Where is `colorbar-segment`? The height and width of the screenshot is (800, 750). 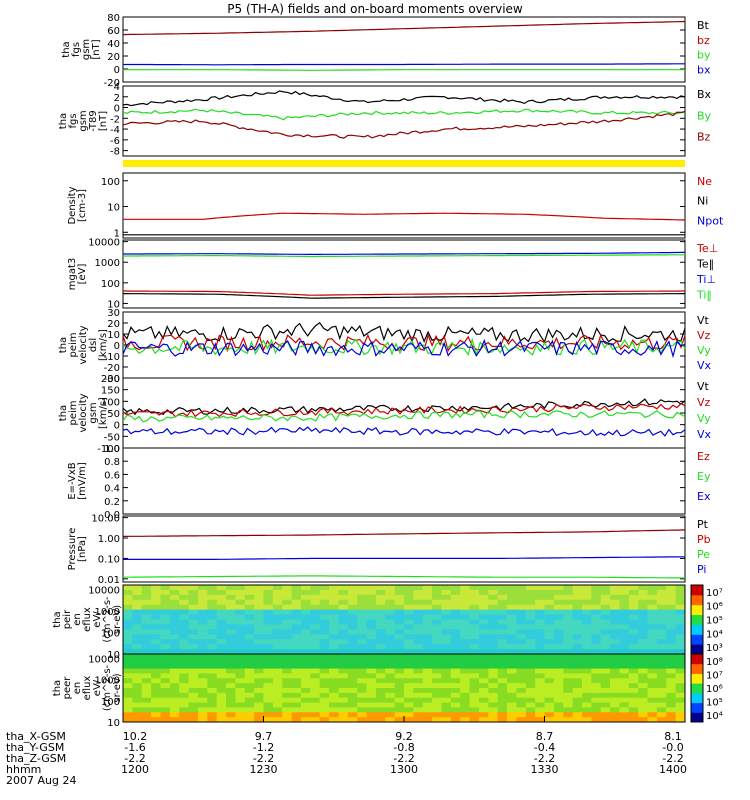 colorbar-segment is located at coordinates (697, 600).